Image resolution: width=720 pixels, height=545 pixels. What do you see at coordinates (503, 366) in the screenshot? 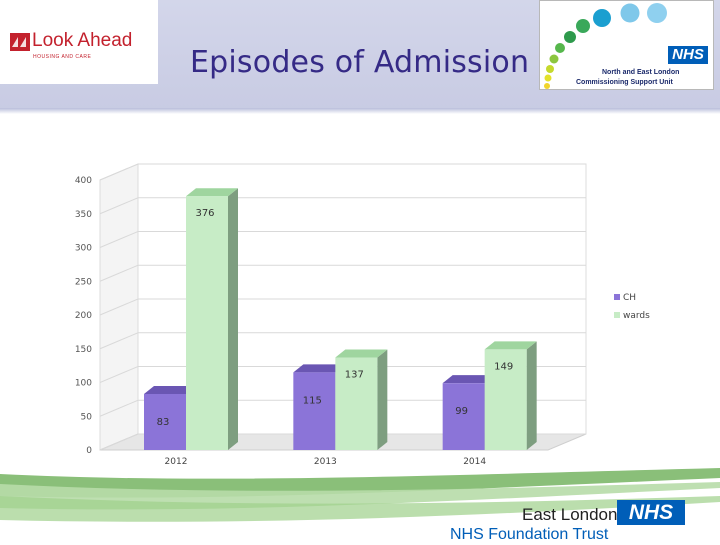
I see `data-label: 149` at bounding box center [503, 366].